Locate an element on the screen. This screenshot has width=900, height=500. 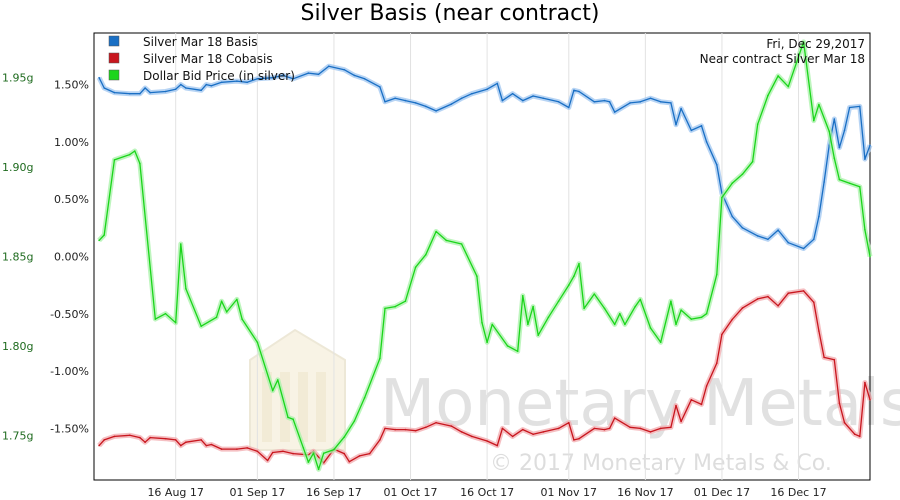
x-tick-label: 01 Dec 17 is located at coordinates (722, 492).